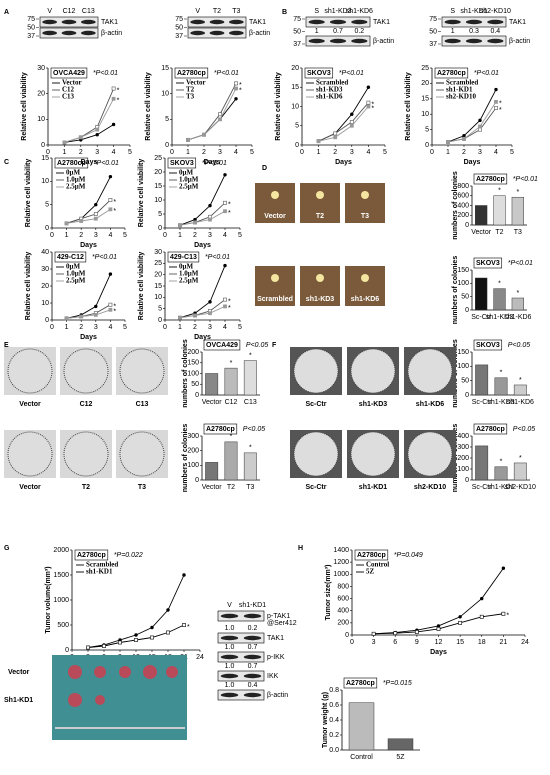 Image resolution: width=550 pixels, height=775 pixels. Describe the element at coordinates (517, 317) in the screenshot. I see `x-tick-label: sh1-KD6` at that location.